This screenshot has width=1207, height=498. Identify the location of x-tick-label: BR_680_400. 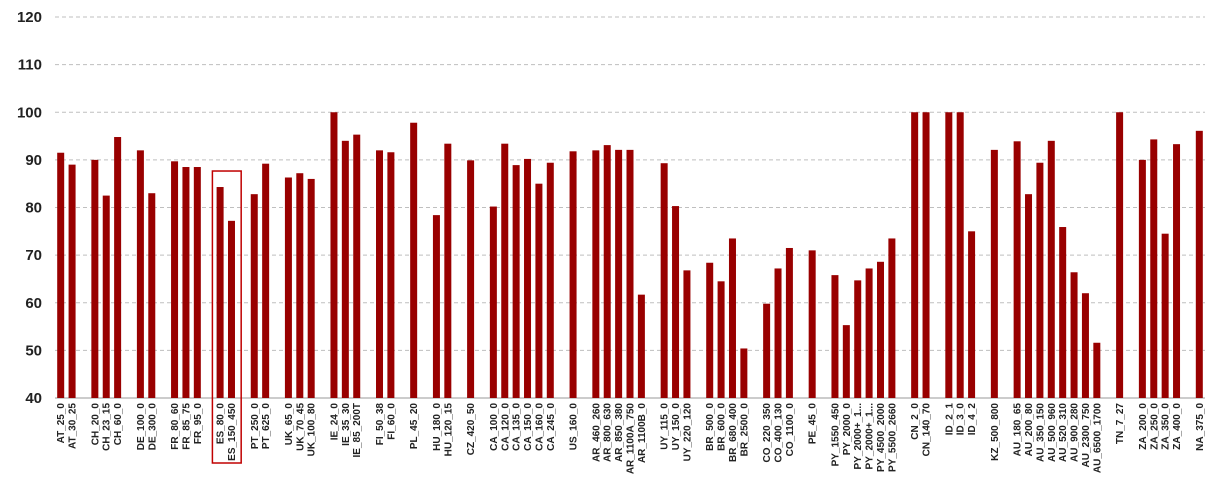
(733, 432).